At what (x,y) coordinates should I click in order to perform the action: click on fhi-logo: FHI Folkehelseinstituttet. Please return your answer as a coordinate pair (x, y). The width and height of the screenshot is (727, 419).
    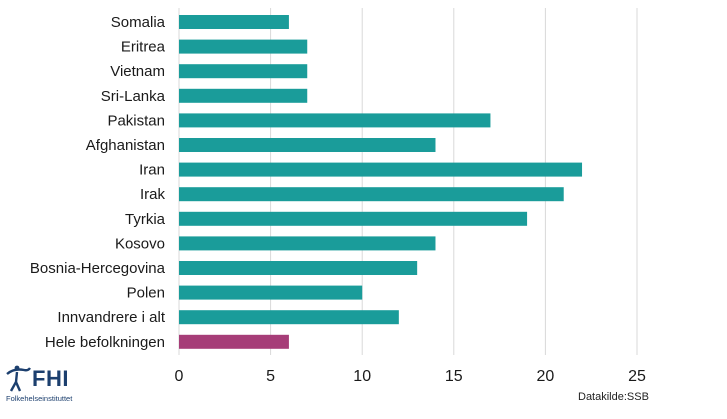
    Looking at the image, I should click on (64, 389).